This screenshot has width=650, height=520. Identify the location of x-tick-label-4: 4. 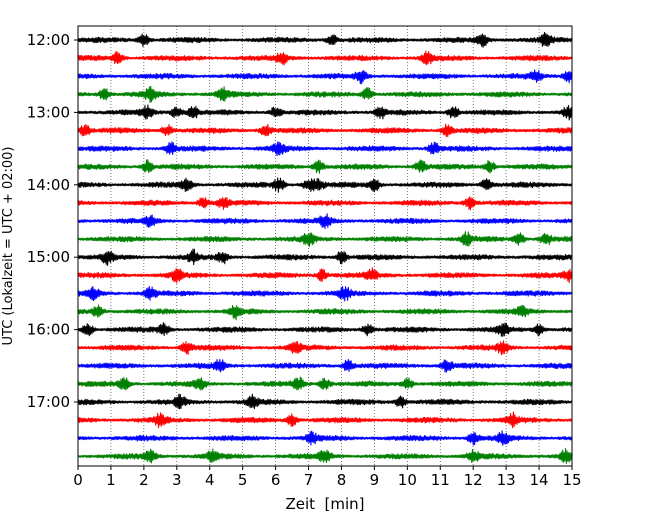
(210, 480).